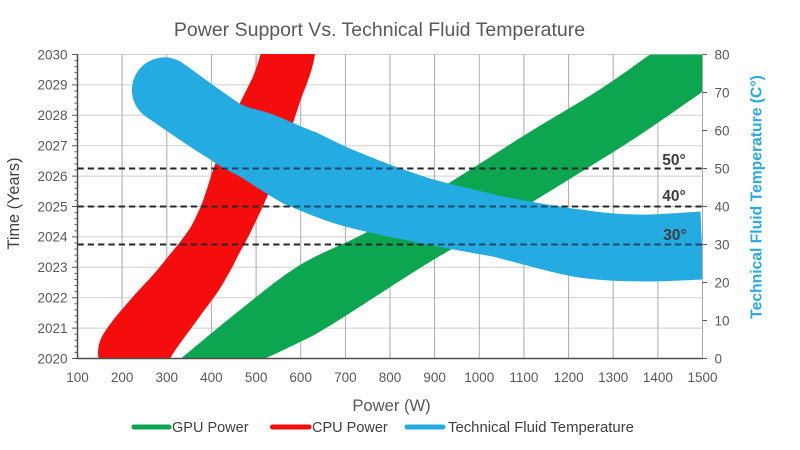  Describe the element at coordinates (722, 130) in the screenshot. I see `svg-text: 60` at that location.